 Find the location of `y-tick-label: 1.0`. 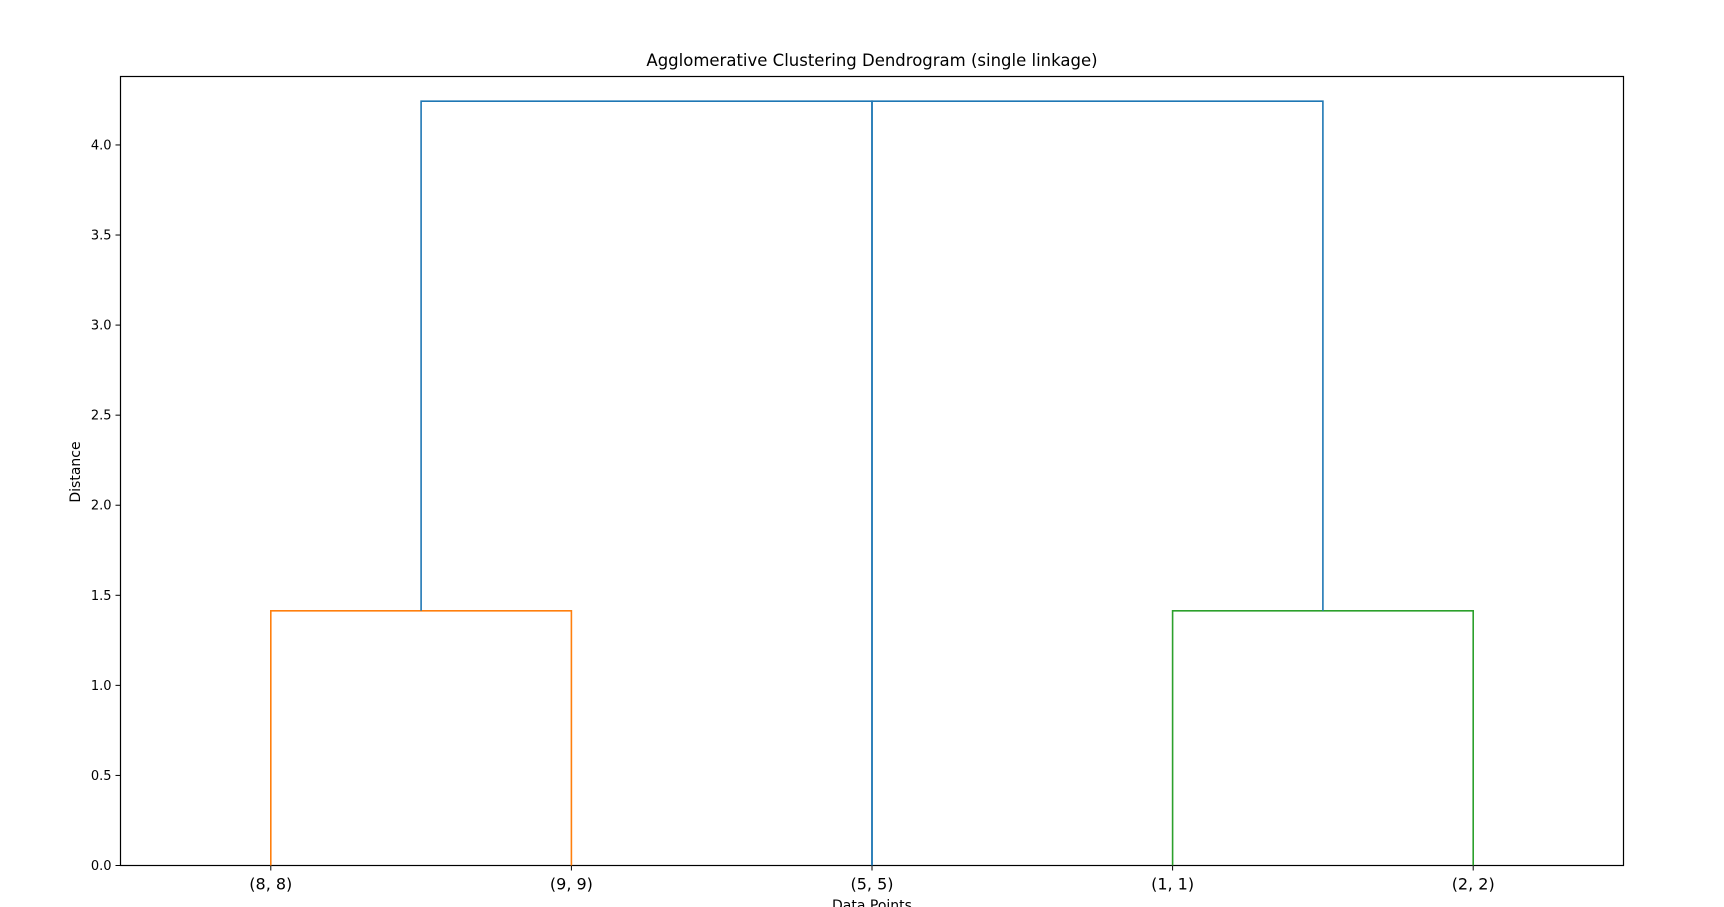

y-tick-label: 1.0 is located at coordinates (101, 686).